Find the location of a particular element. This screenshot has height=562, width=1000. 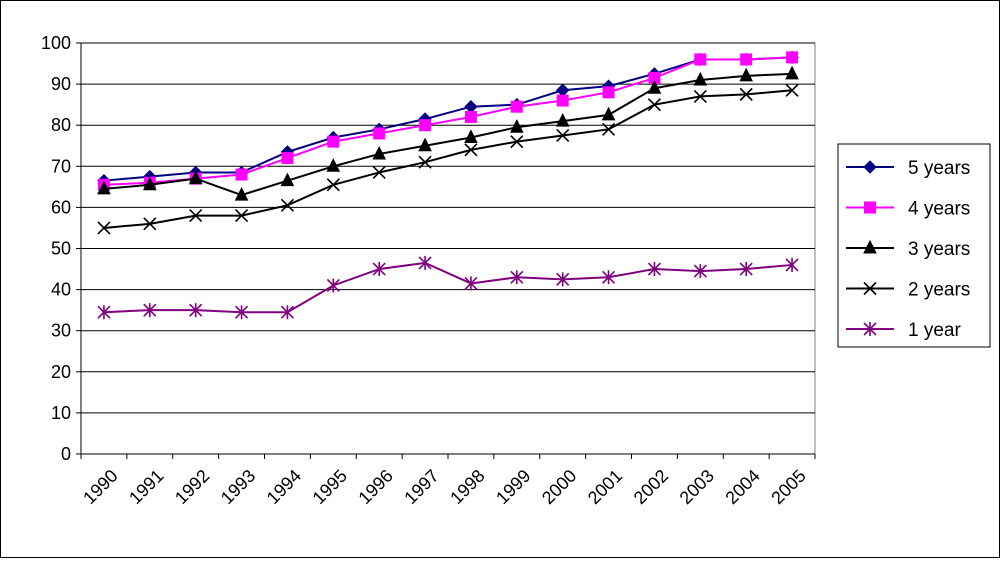

series-line is located at coordinates (448, 287).